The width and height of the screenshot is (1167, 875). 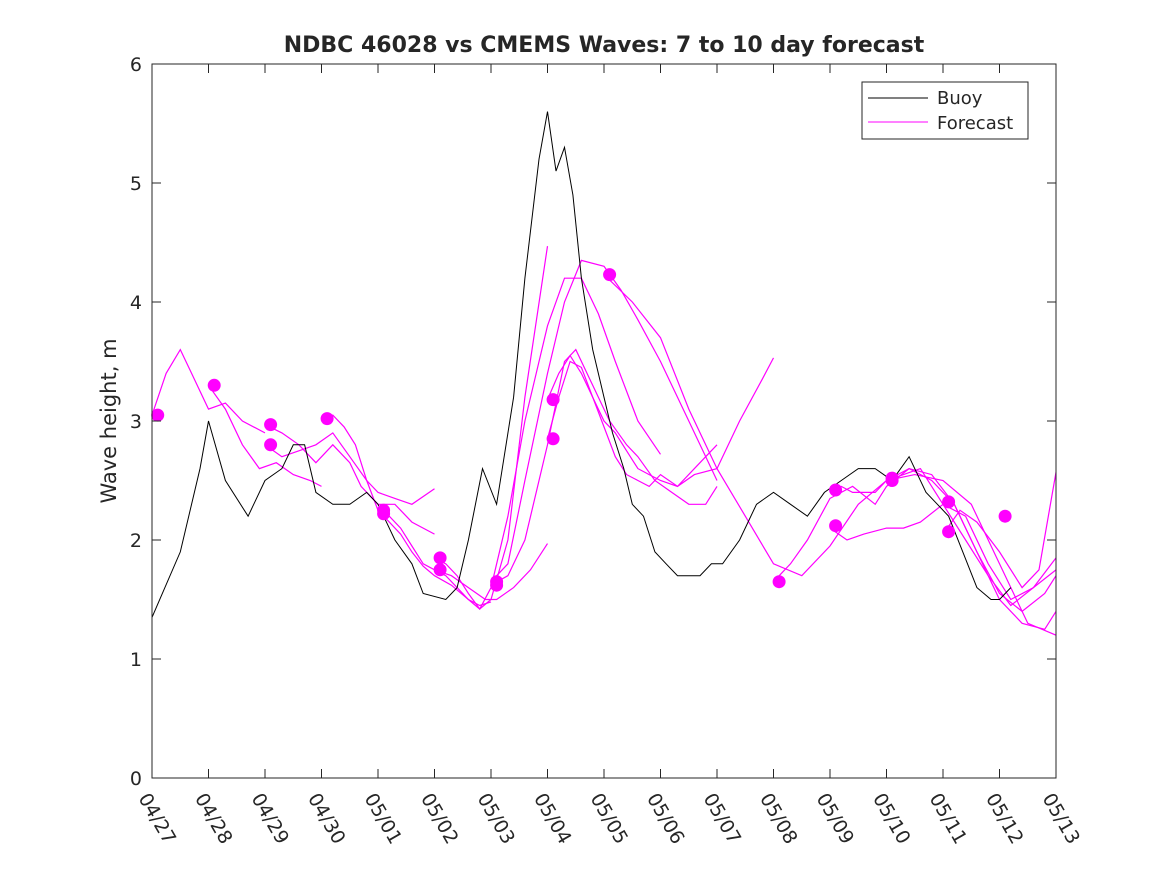 What do you see at coordinates (136, 303) in the screenshot?
I see `y-tick-label: 4` at bounding box center [136, 303].